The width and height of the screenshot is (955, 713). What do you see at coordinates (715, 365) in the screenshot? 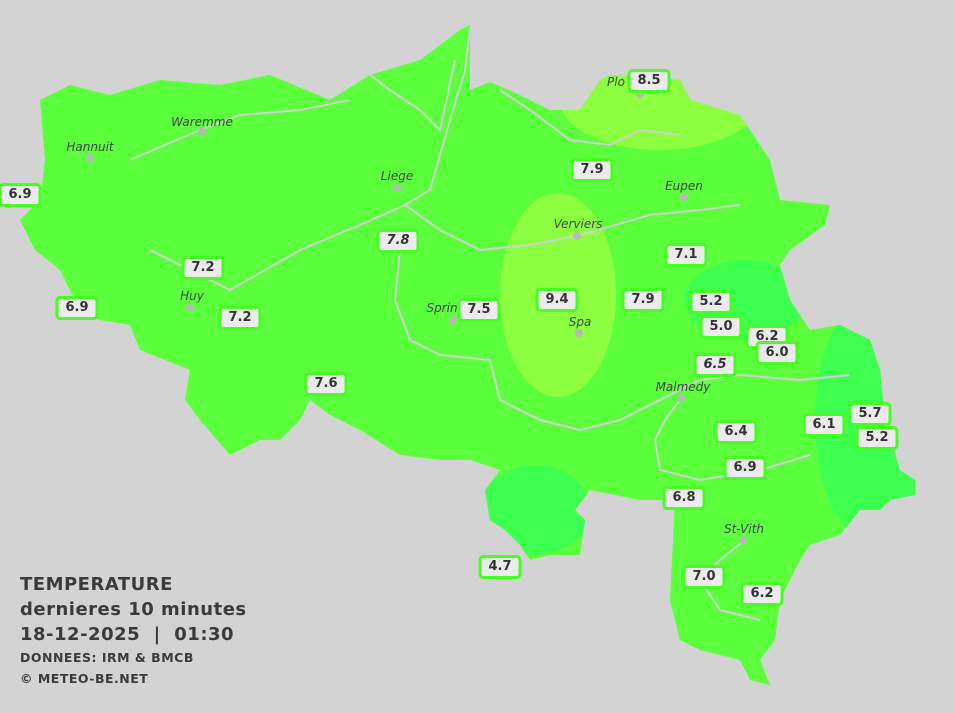
I see `station-temperature-label: 6.5` at bounding box center [715, 365].